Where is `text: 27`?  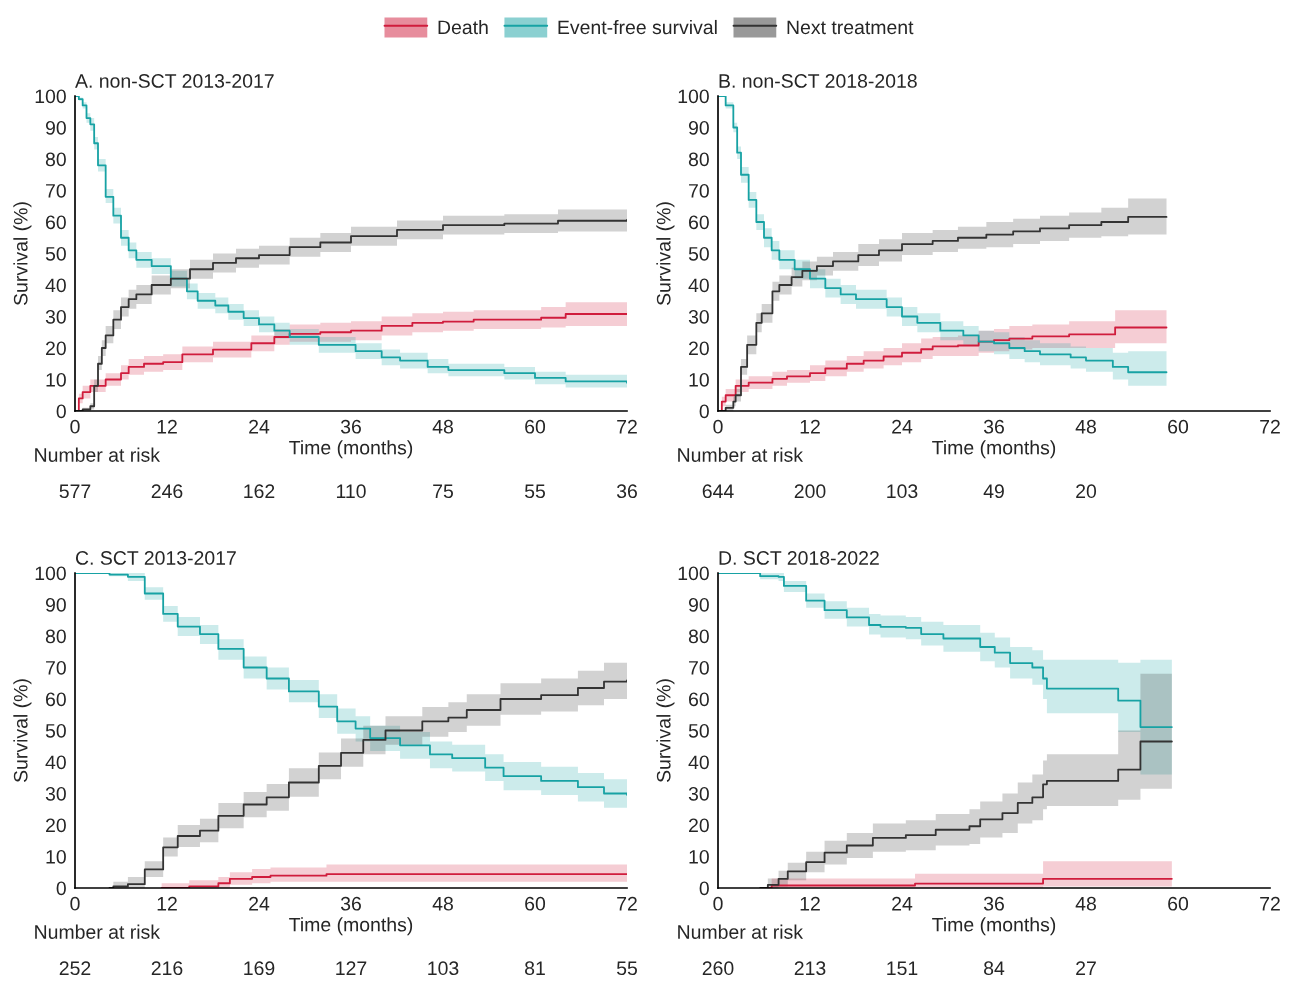 text: 27 is located at coordinates (1086, 968).